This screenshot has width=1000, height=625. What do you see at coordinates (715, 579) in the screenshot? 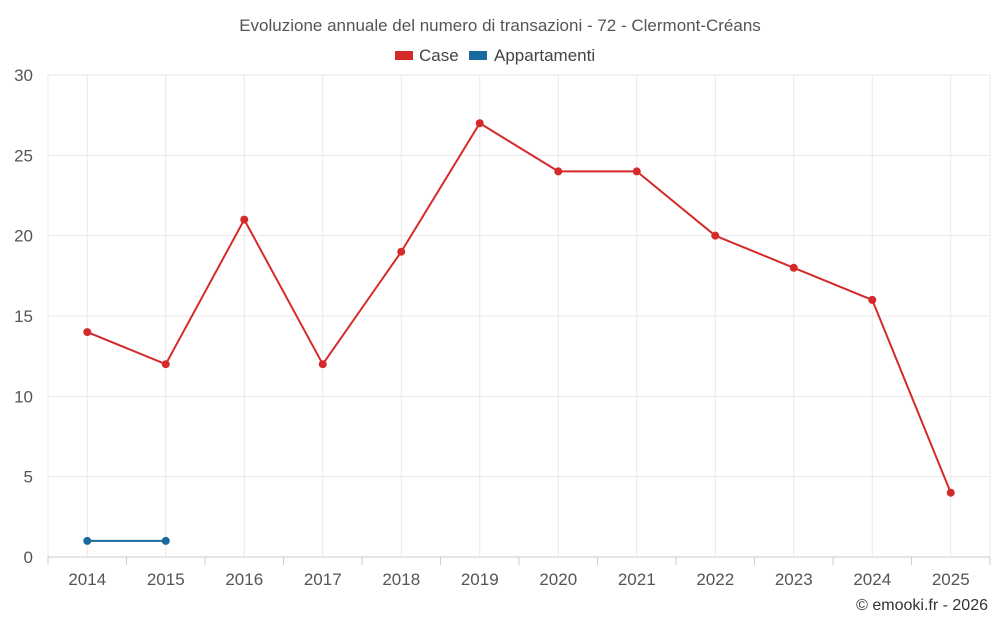
I see `x-tick-label: 2022` at bounding box center [715, 579].